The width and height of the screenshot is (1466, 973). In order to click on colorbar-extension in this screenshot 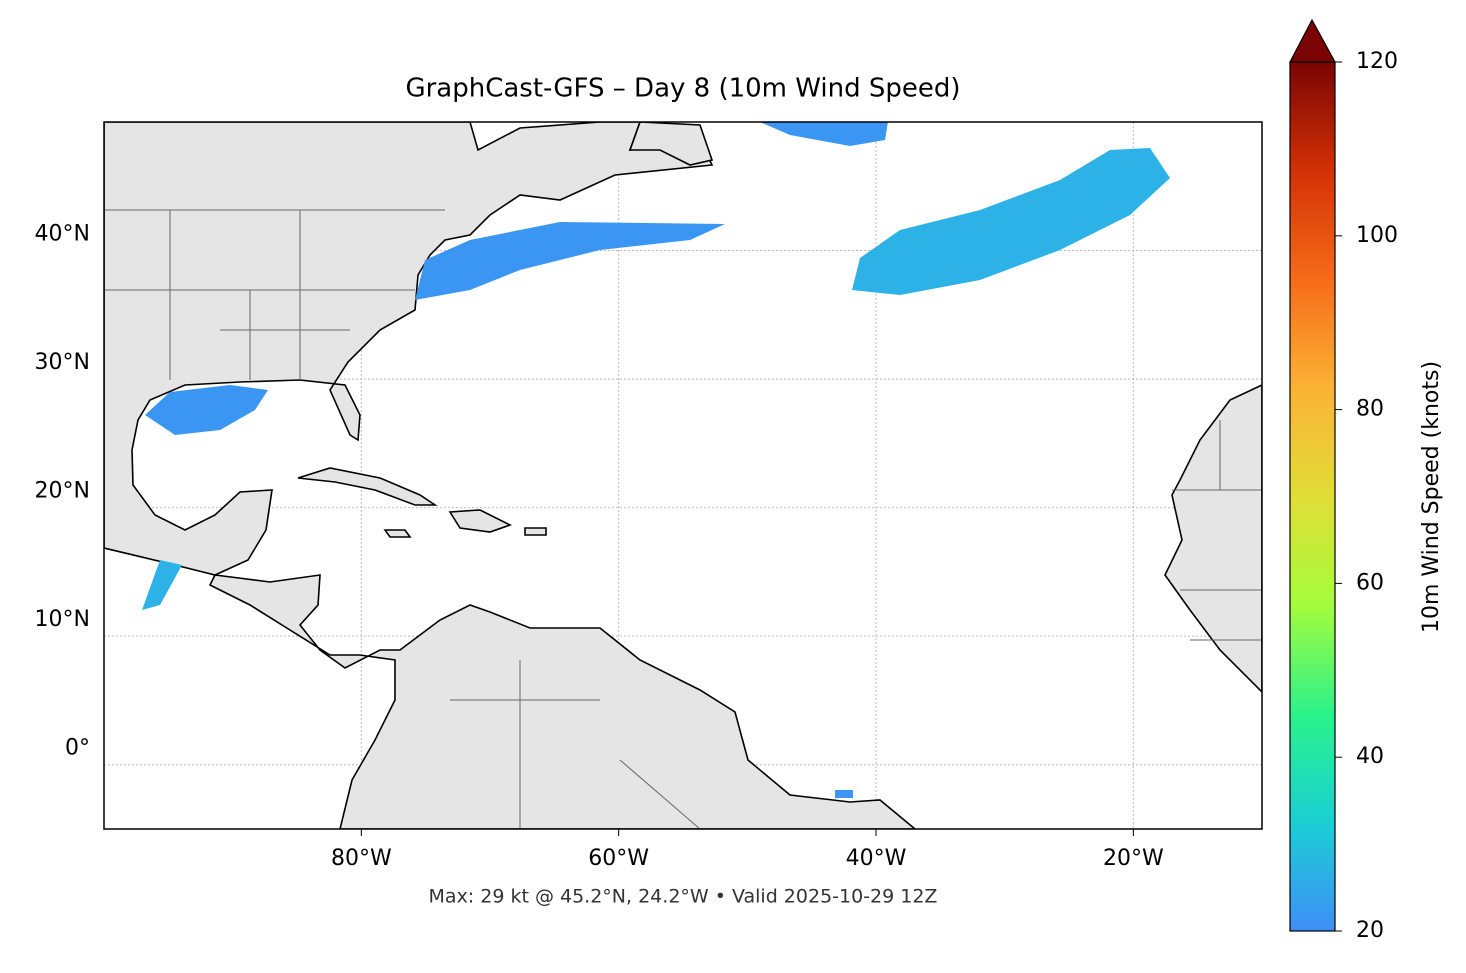, I will do `click(1313, 40)`.